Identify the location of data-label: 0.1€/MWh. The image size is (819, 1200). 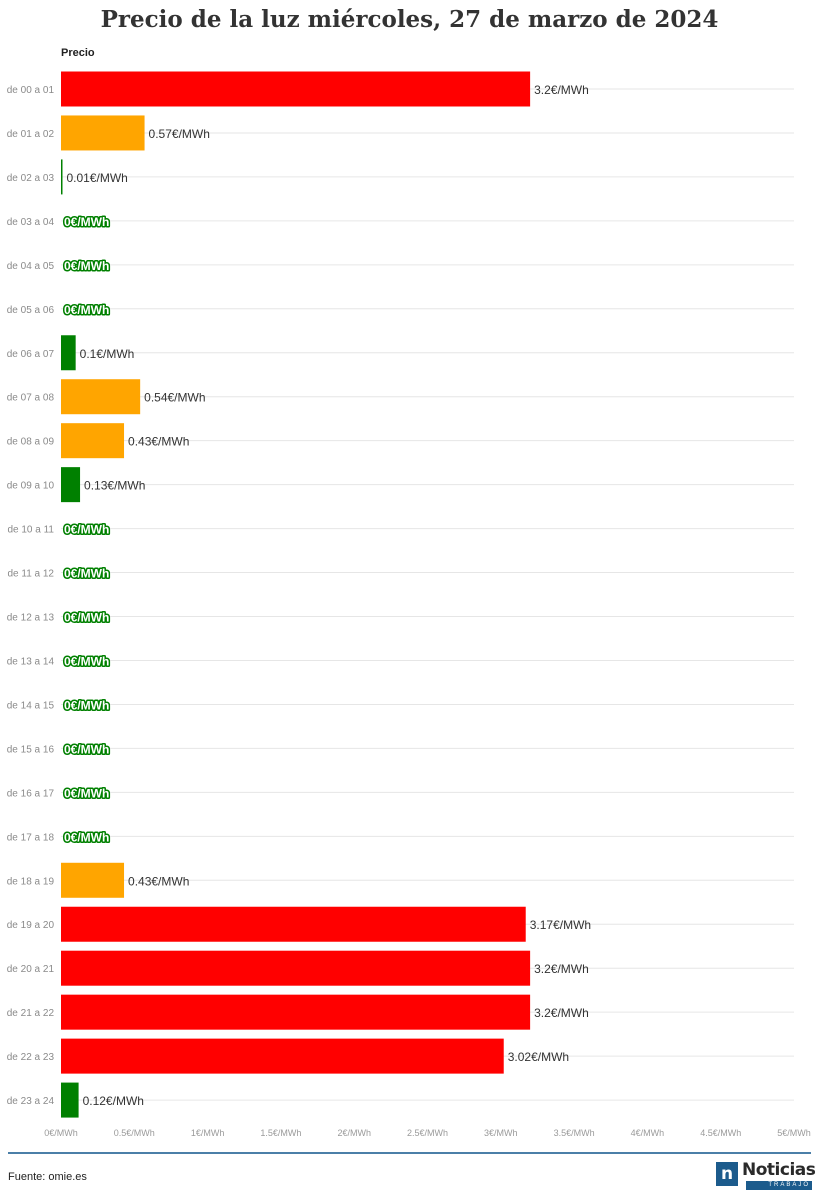
(107, 354).